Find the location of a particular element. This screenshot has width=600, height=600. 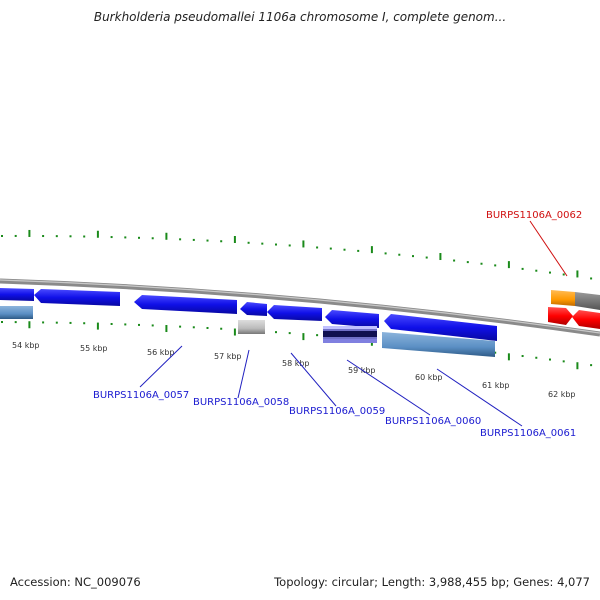

gene-block-0062-orange is located at coordinates (563, 298).